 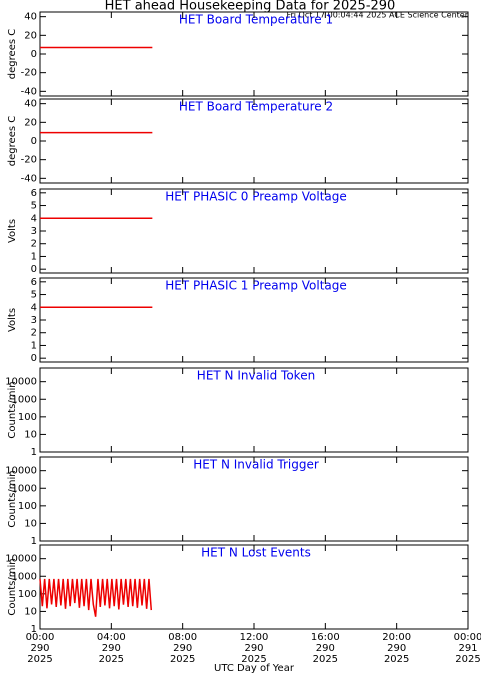 I want to click on panel-title: HET PHASIC 0 Preamp Voltage, so click(x=256, y=197).